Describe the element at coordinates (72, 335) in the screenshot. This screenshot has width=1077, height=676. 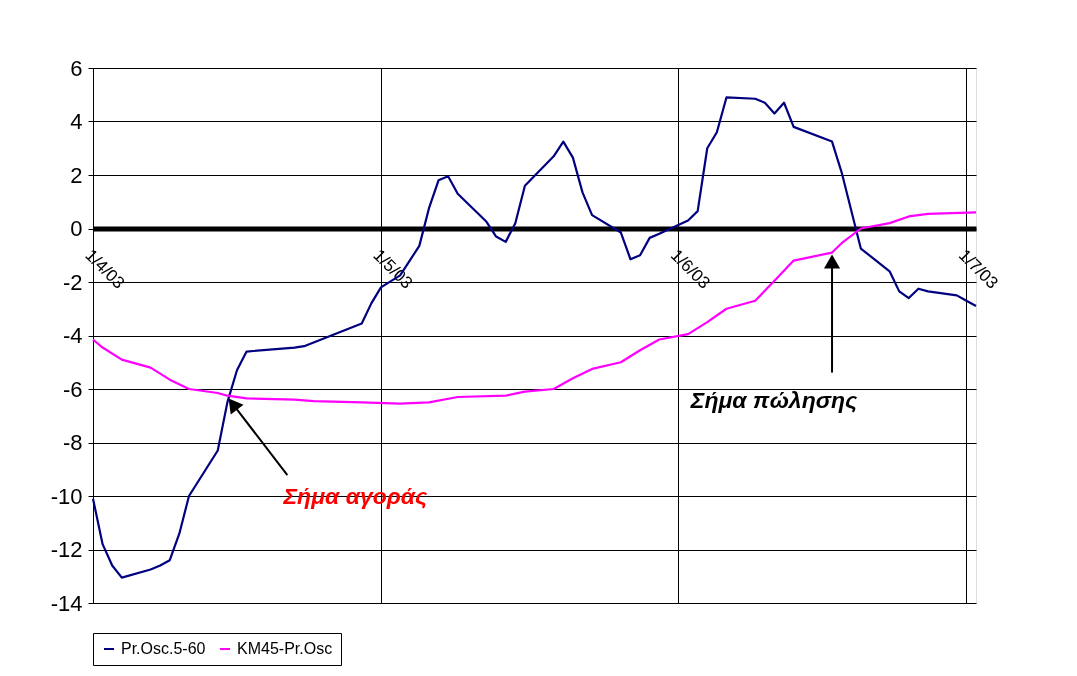
I see `y-tick-label: -4` at that location.